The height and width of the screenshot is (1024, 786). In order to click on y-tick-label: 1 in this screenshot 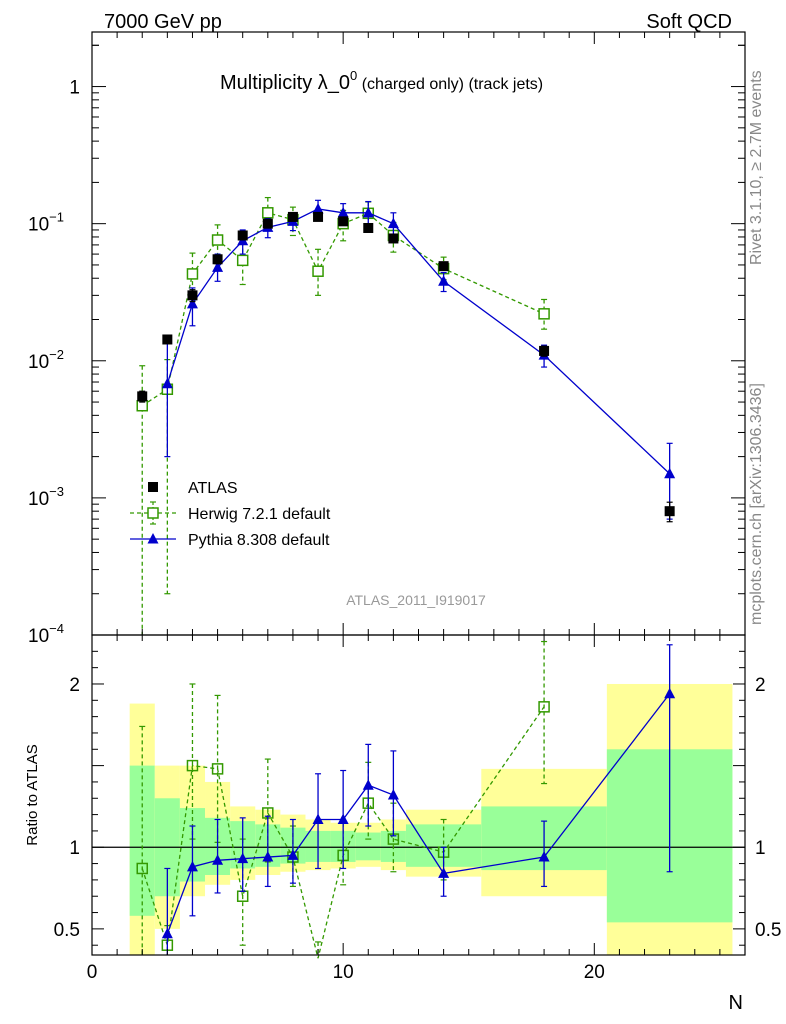, I will do `click(74, 88)`.